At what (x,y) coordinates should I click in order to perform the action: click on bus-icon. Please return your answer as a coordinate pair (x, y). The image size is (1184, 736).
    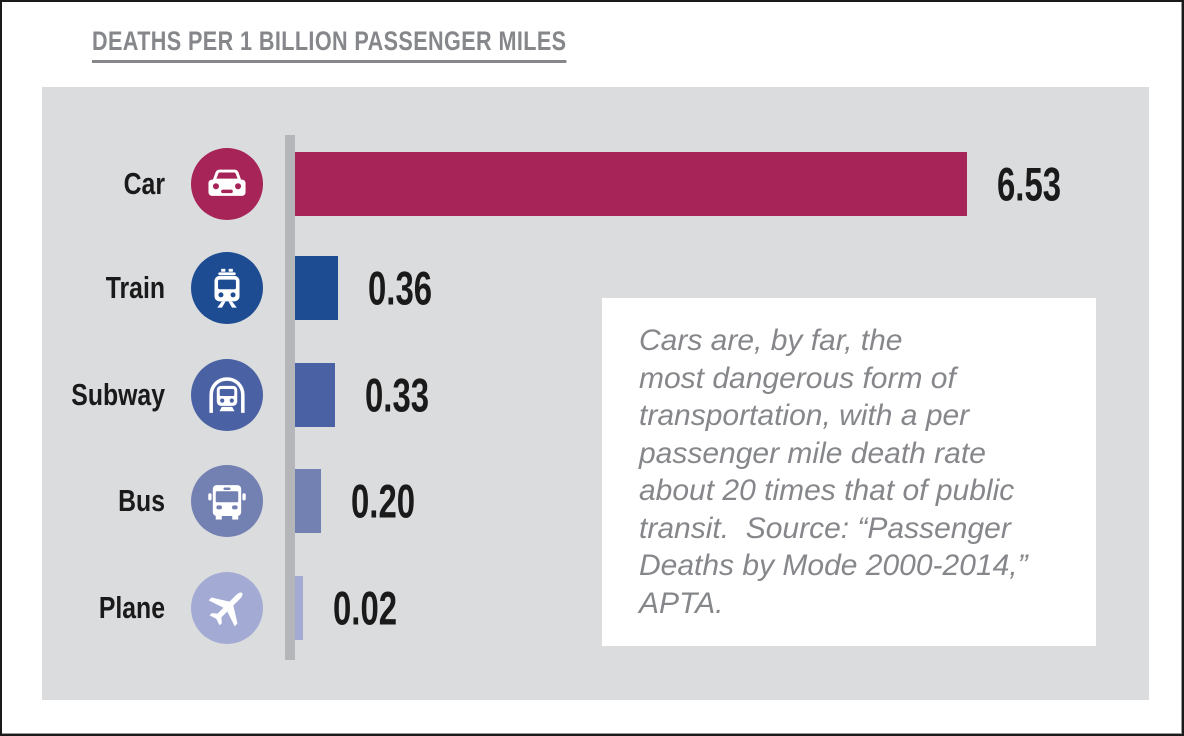
    Looking at the image, I should click on (227, 501).